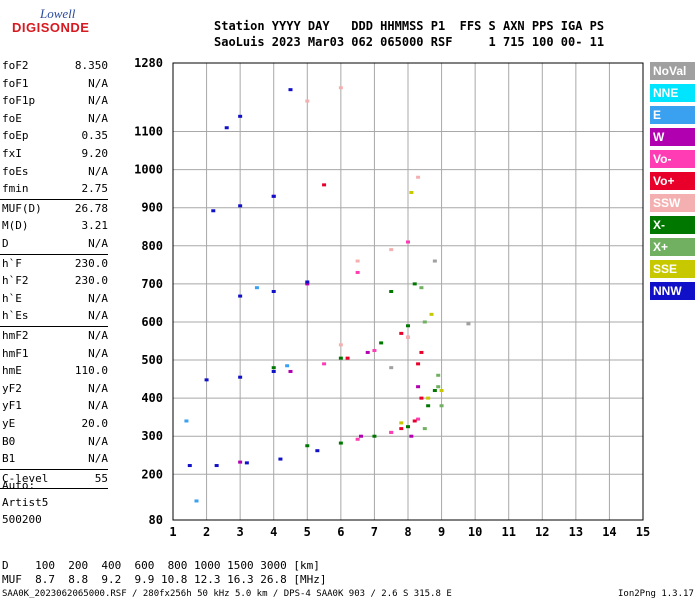 Image resolution: width=700 pixels, height=600 pixels. I want to click on param-value: 9.20, so click(95, 153).